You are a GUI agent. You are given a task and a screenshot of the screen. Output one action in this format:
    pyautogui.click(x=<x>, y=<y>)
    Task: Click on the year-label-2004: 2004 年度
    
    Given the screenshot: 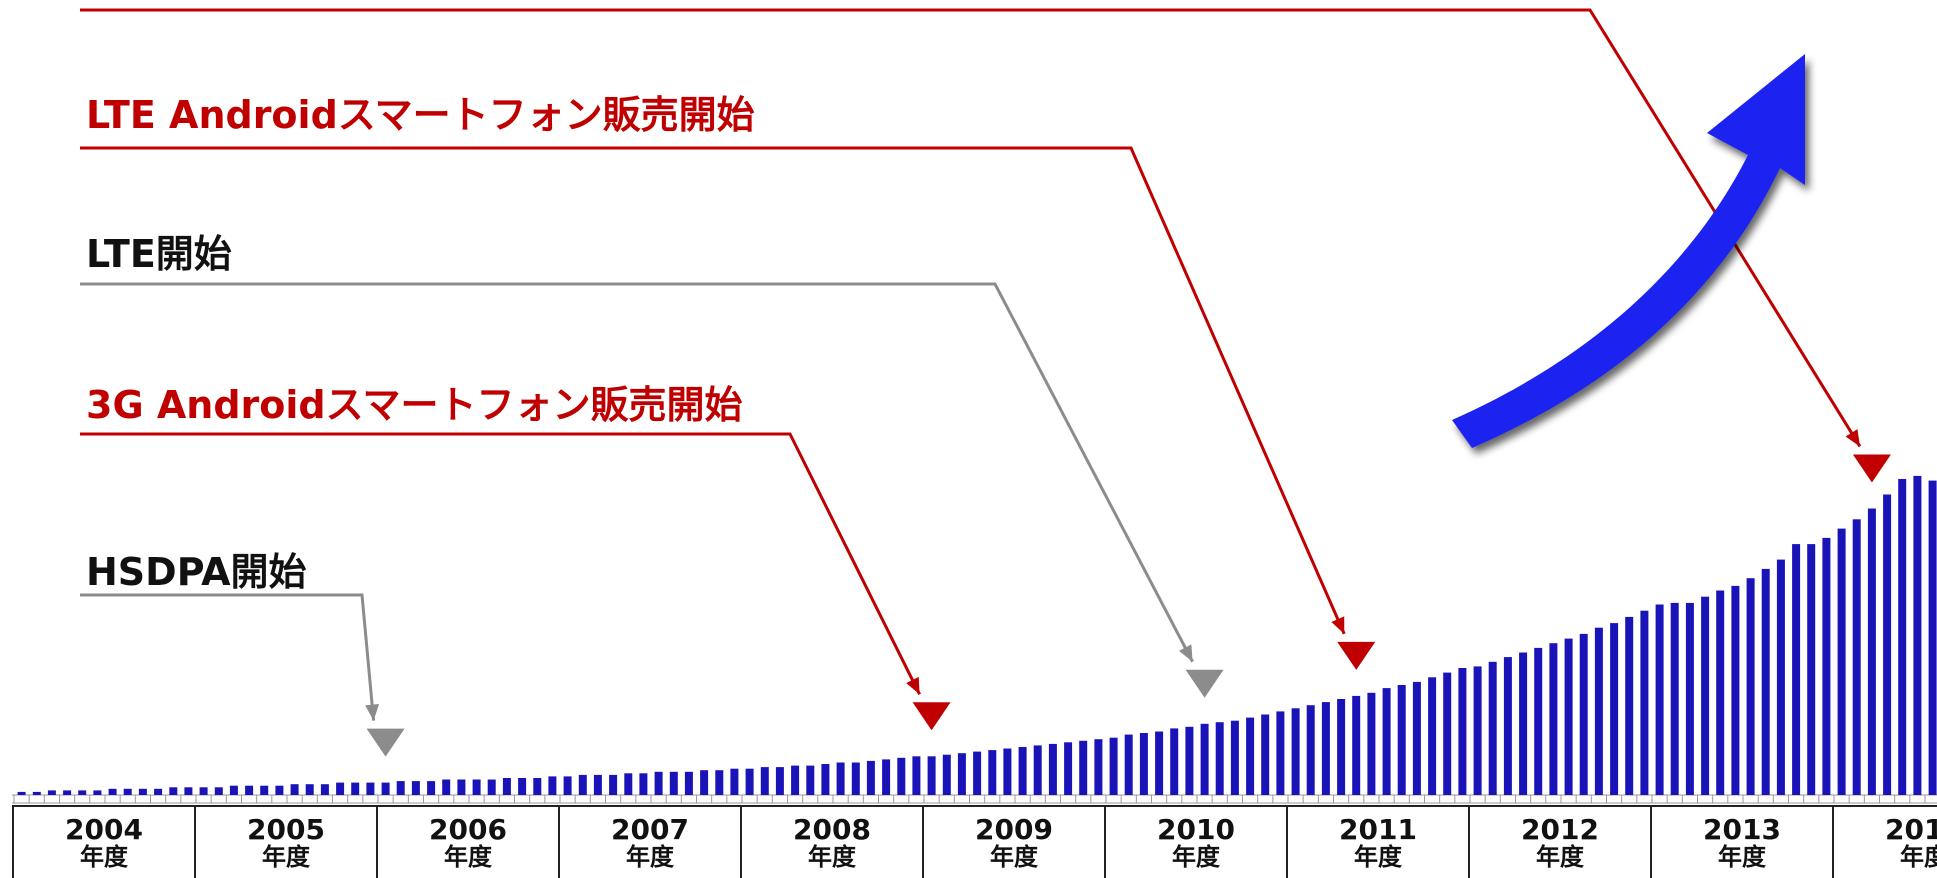 What is the action you would take?
    pyautogui.click(x=105, y=842)
    